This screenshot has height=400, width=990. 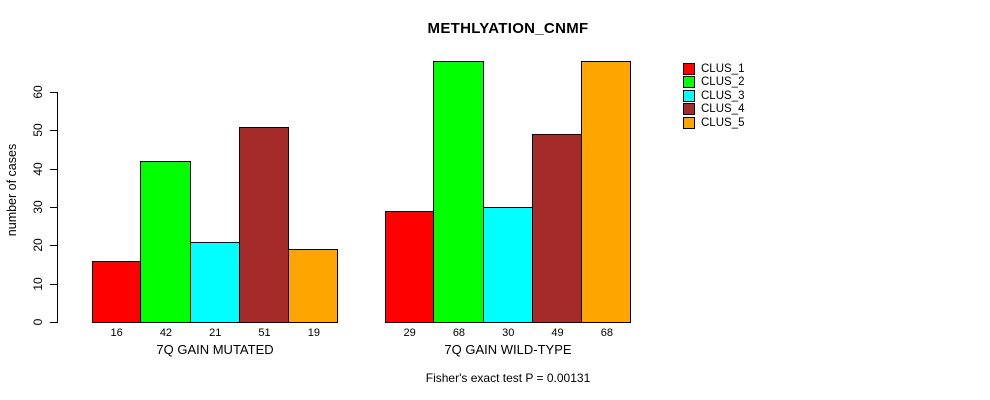 I want to click on legend: CLUS_1 CLUS_2 CLUS_3 CLUS_4 CLUS_5, so click(x=713, y=96).